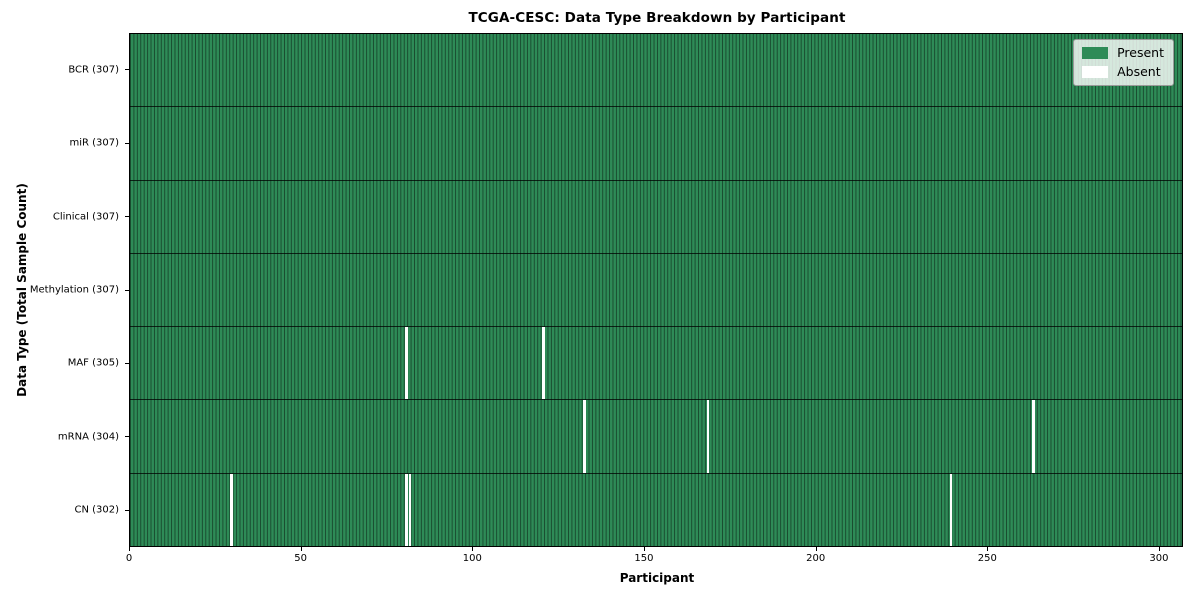  Describe the element at coordinates (1139, 71) in the screenshot. I see `legend-label-absent: Absent` at that location.